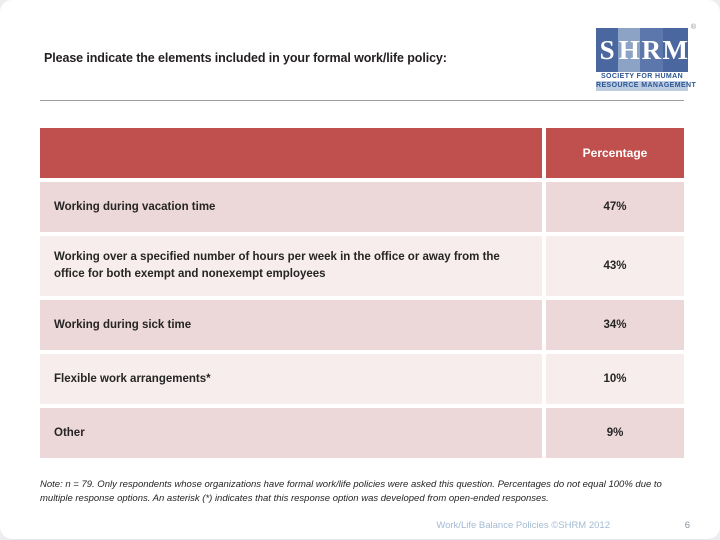  What do you see at coordinates (607, 50) in the screenshot?
I see `logo-letter-s: S` at bounding box center [607, 50].